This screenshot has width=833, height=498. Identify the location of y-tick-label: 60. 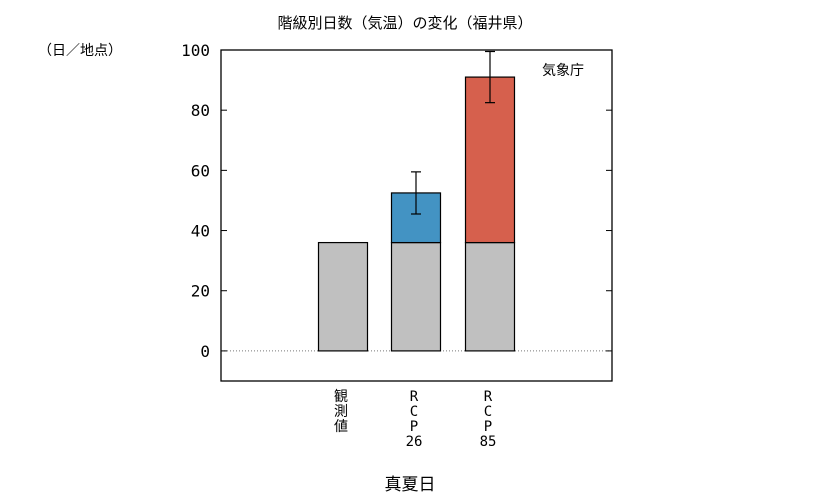
(200, 170).